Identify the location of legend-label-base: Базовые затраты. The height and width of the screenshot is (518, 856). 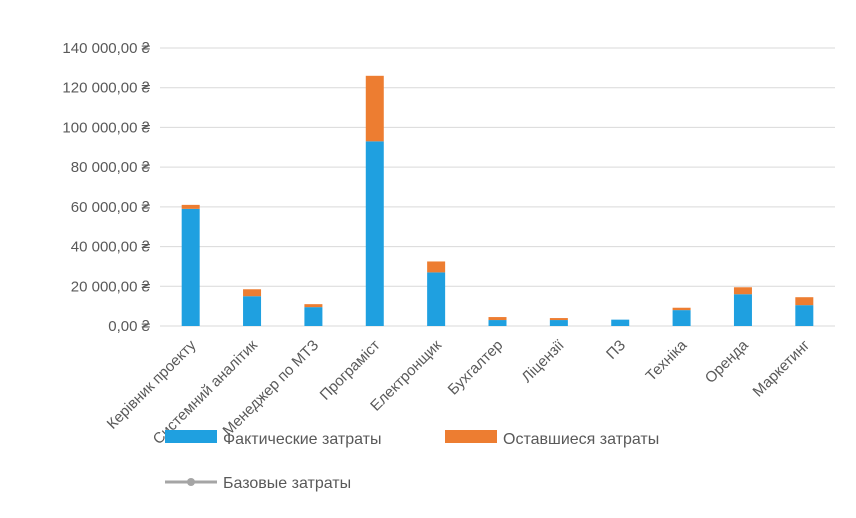
(287, 483).